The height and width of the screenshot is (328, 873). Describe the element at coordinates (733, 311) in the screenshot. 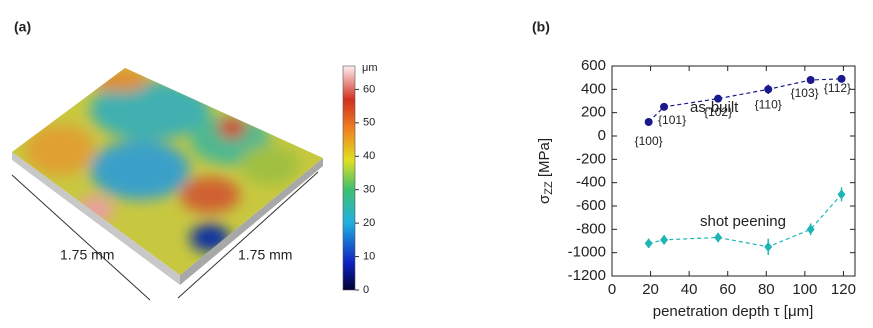

I see `x-axis-label: penetration depth τ [μm]` at that location.